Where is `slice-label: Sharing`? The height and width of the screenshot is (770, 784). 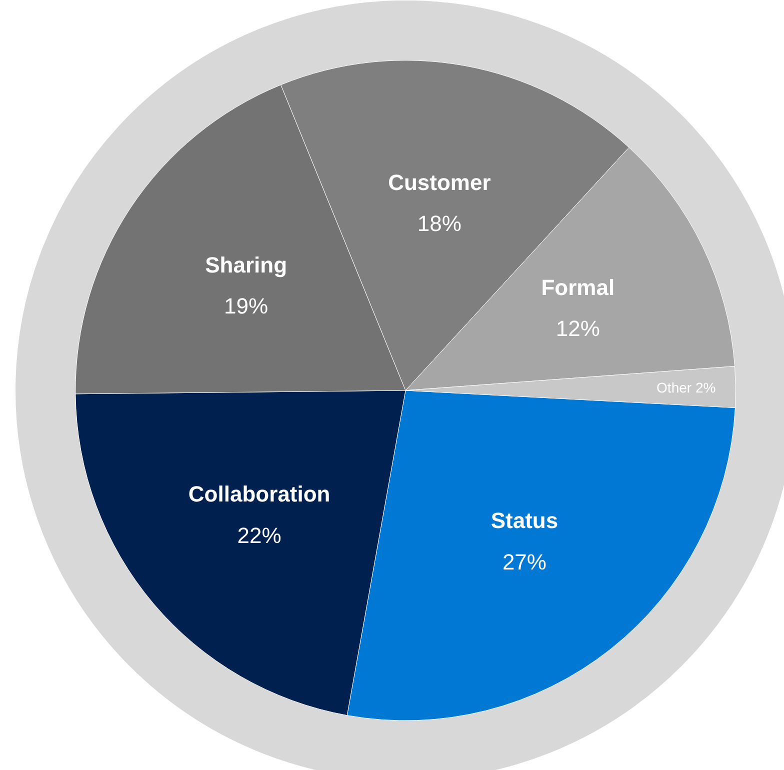
slice-label: Sharing is located at coordinates (246, 265).